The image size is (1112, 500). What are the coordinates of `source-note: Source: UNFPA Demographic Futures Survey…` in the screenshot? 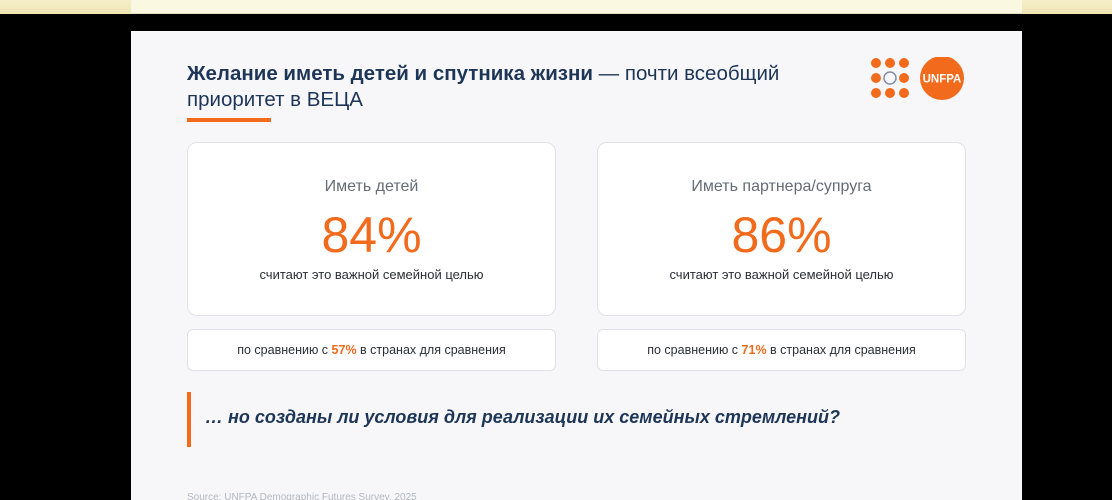 It's located at (302, 496).